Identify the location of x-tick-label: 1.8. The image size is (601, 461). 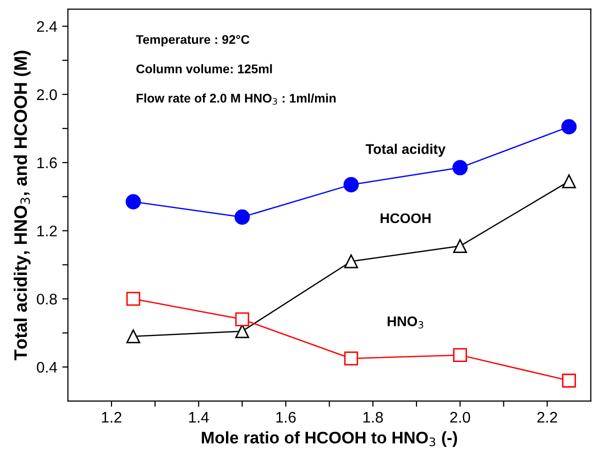
(373, 417).